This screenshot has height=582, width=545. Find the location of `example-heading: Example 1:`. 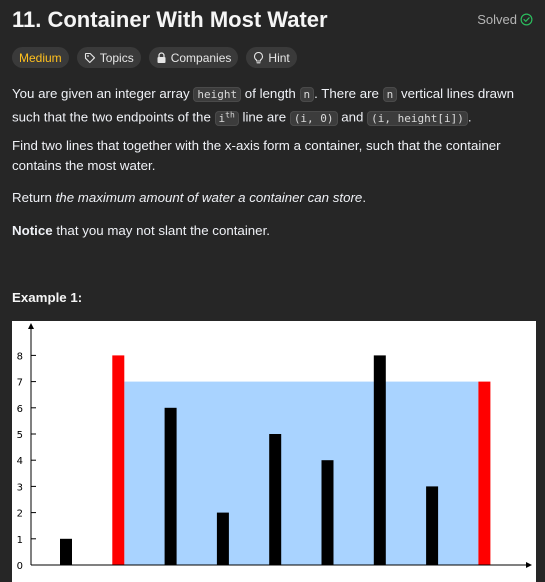

example-heading: Example 1: is located at coordinates (47, 297).